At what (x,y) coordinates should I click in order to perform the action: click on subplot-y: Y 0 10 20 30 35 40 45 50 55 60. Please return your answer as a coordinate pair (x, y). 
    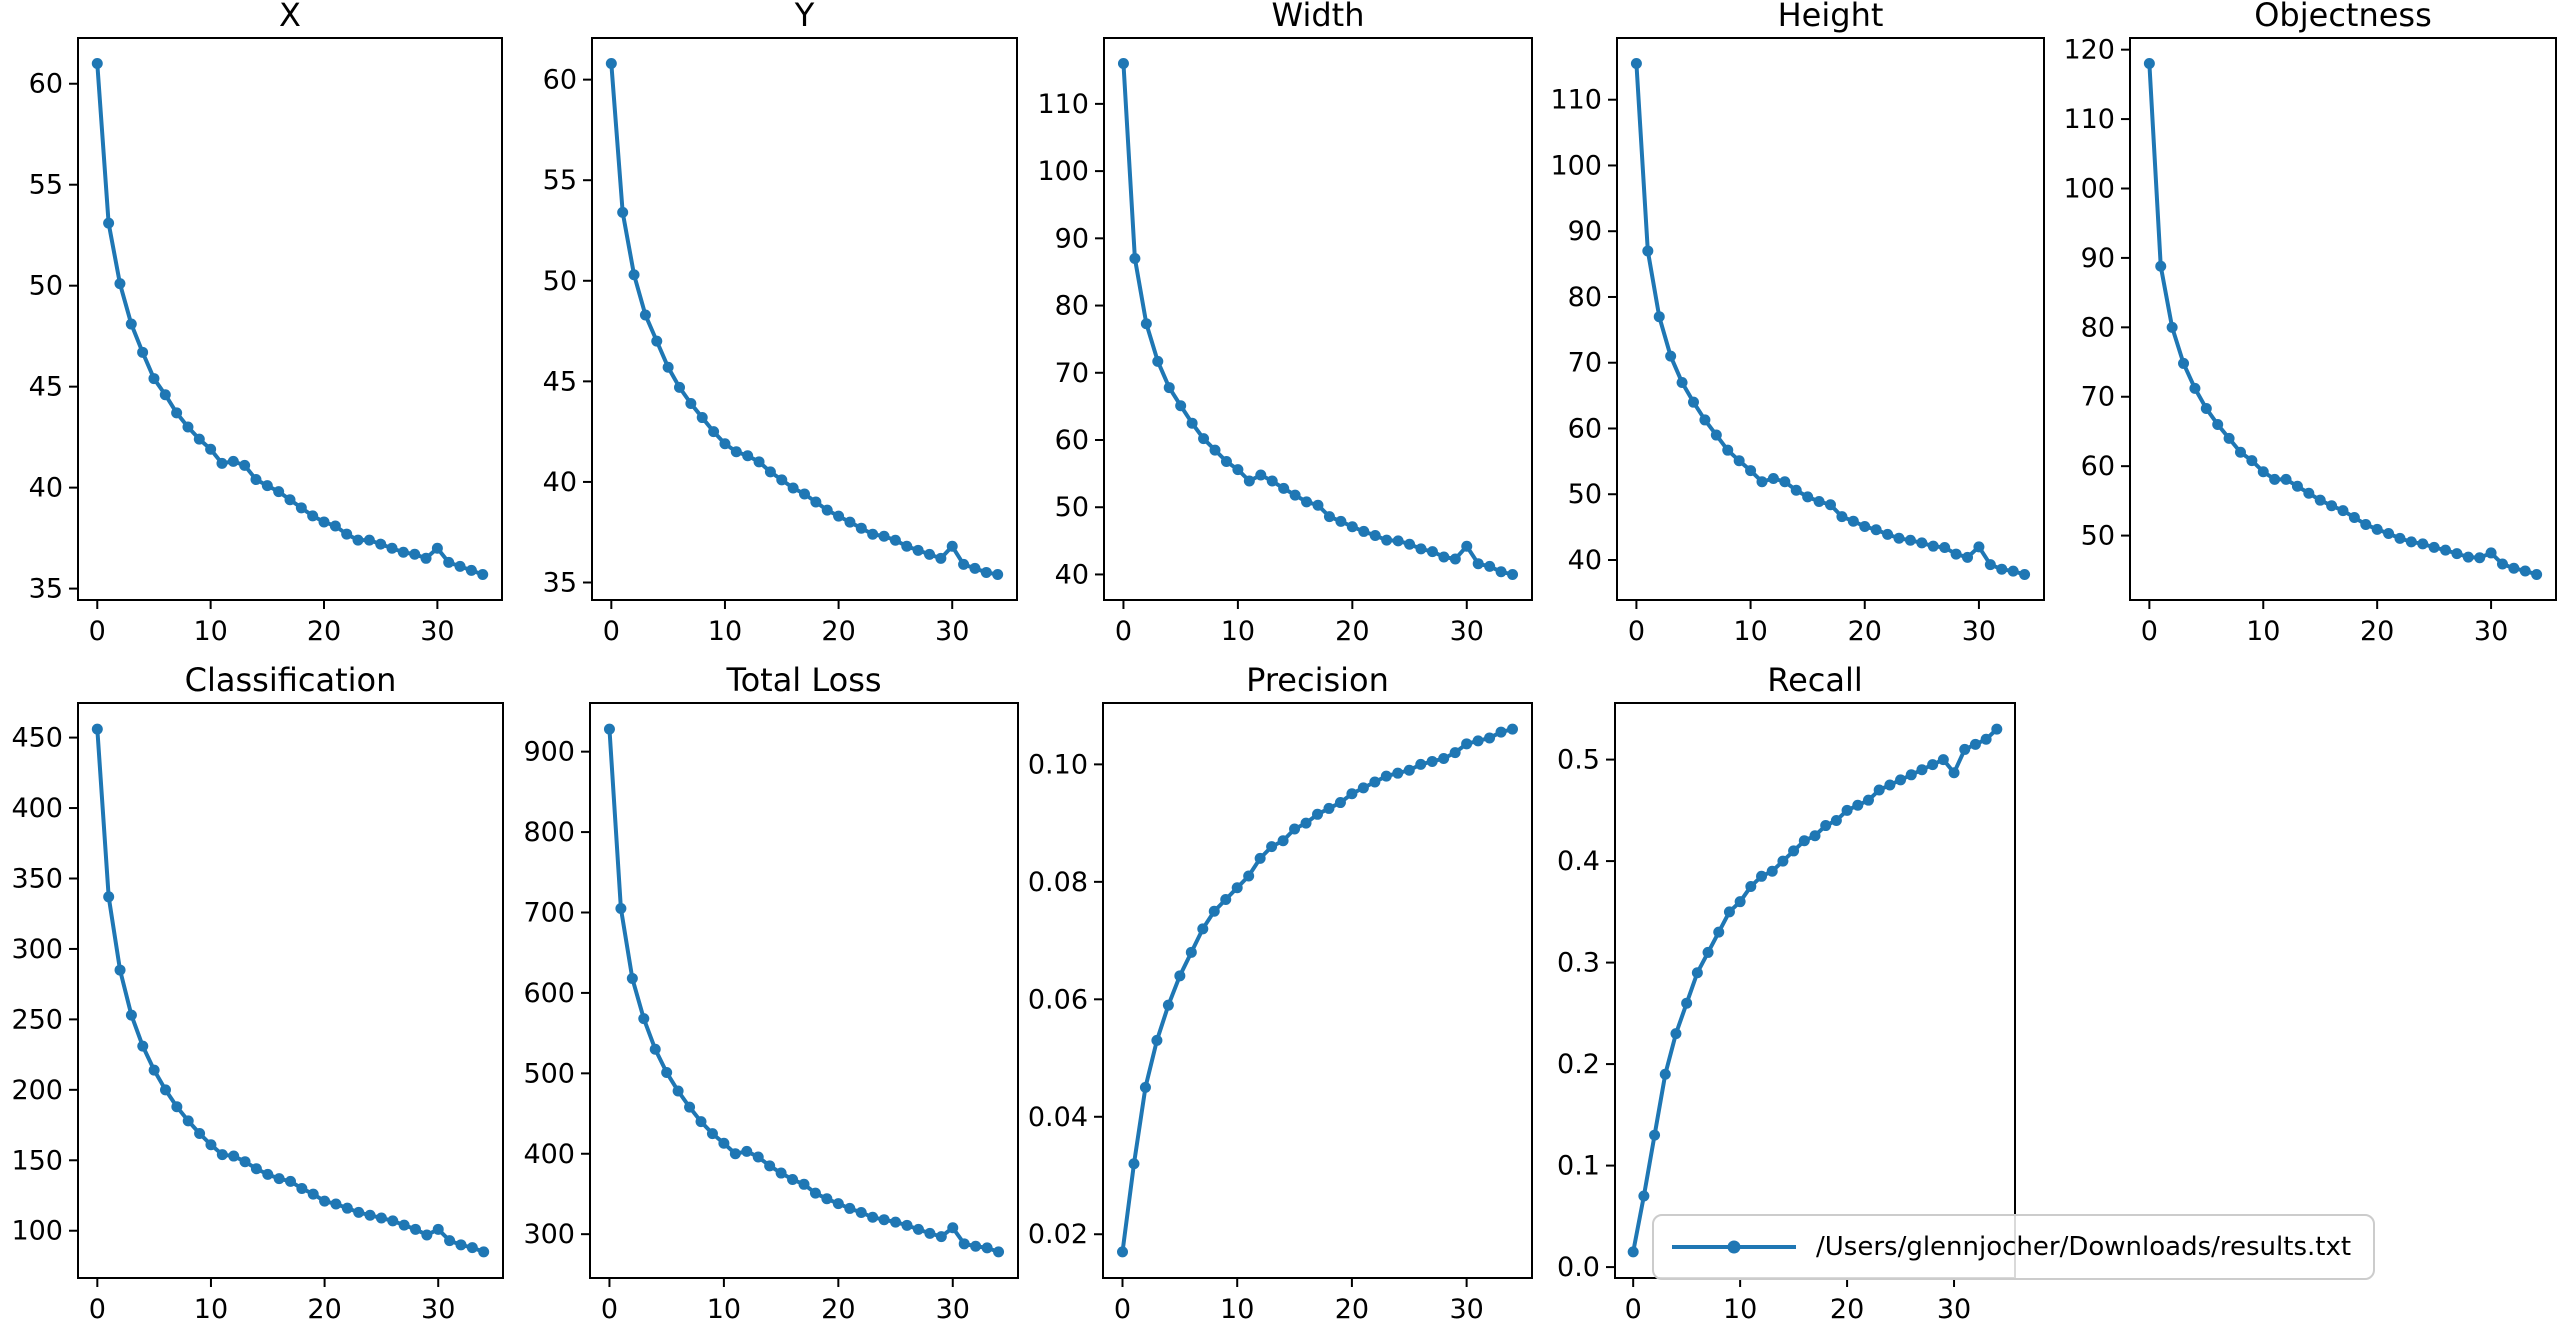
    Looking at the image, I should click on (780, 323).